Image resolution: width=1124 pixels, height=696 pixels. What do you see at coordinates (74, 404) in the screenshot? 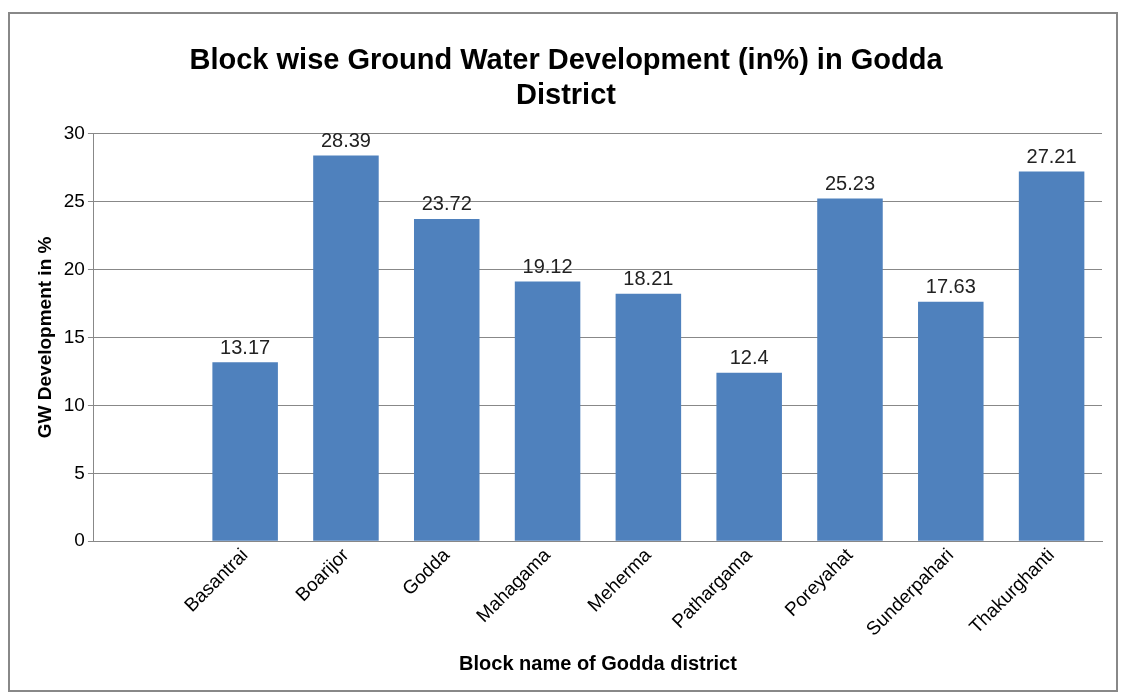
I see `y-tick-label: 10` at bounding box center [74, 404].